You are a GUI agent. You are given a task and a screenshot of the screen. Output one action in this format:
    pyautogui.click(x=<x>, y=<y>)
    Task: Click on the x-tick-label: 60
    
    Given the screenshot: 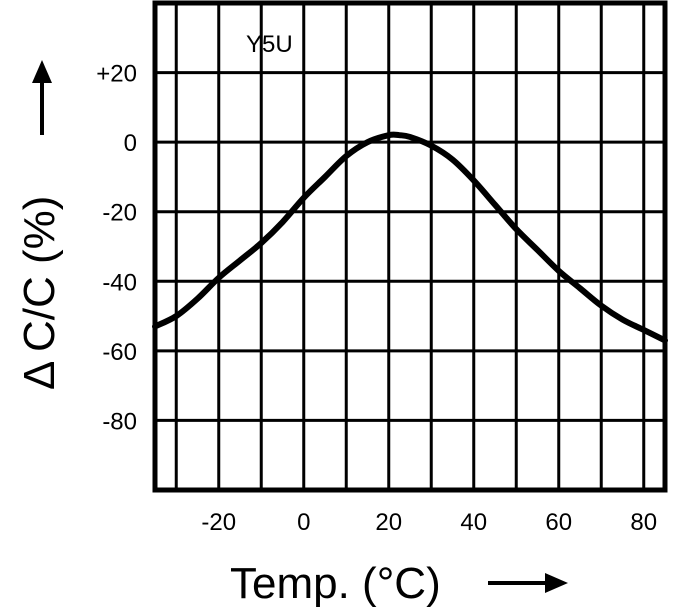 What is the action you would take?
    pyautogui.click(x=558, y=522)
    